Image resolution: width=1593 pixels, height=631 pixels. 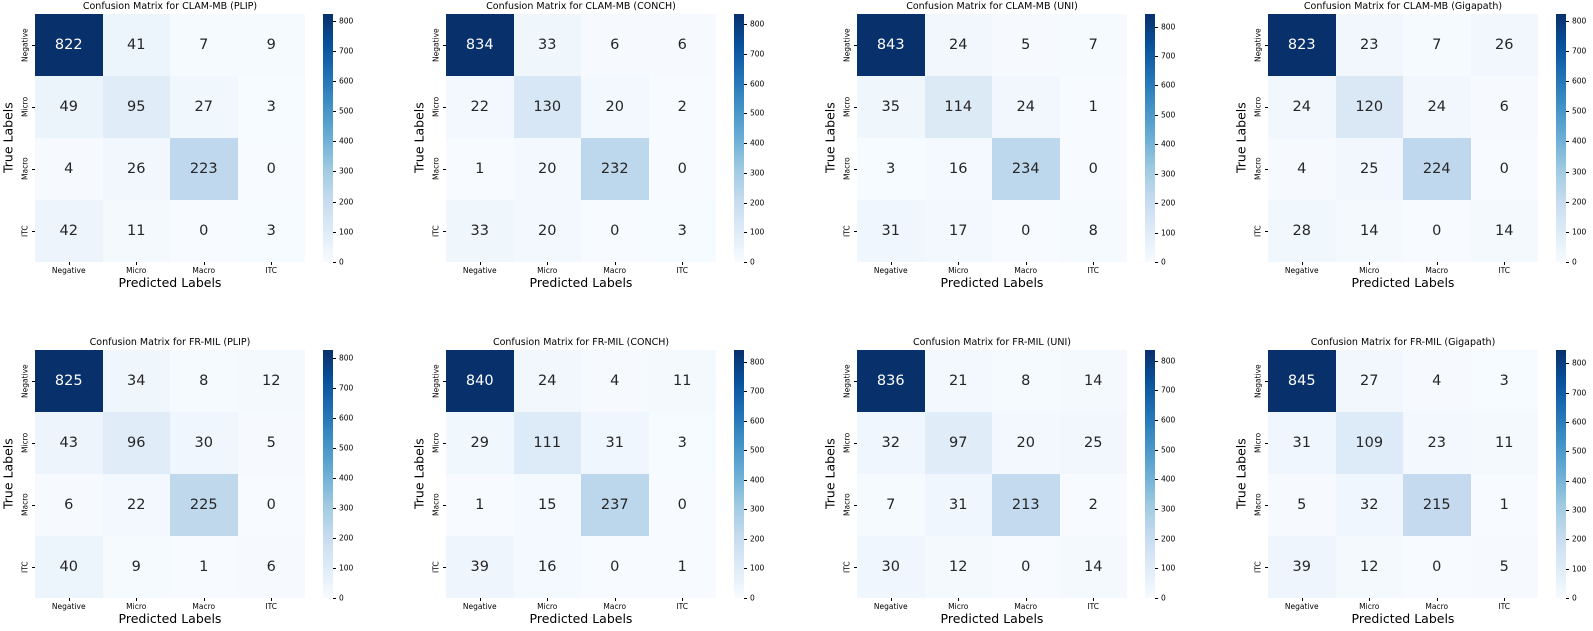 What do you see at coordinates (69, 504) in the screenshot?
I see `cell-value: 6` at bounding box center [69, 504].